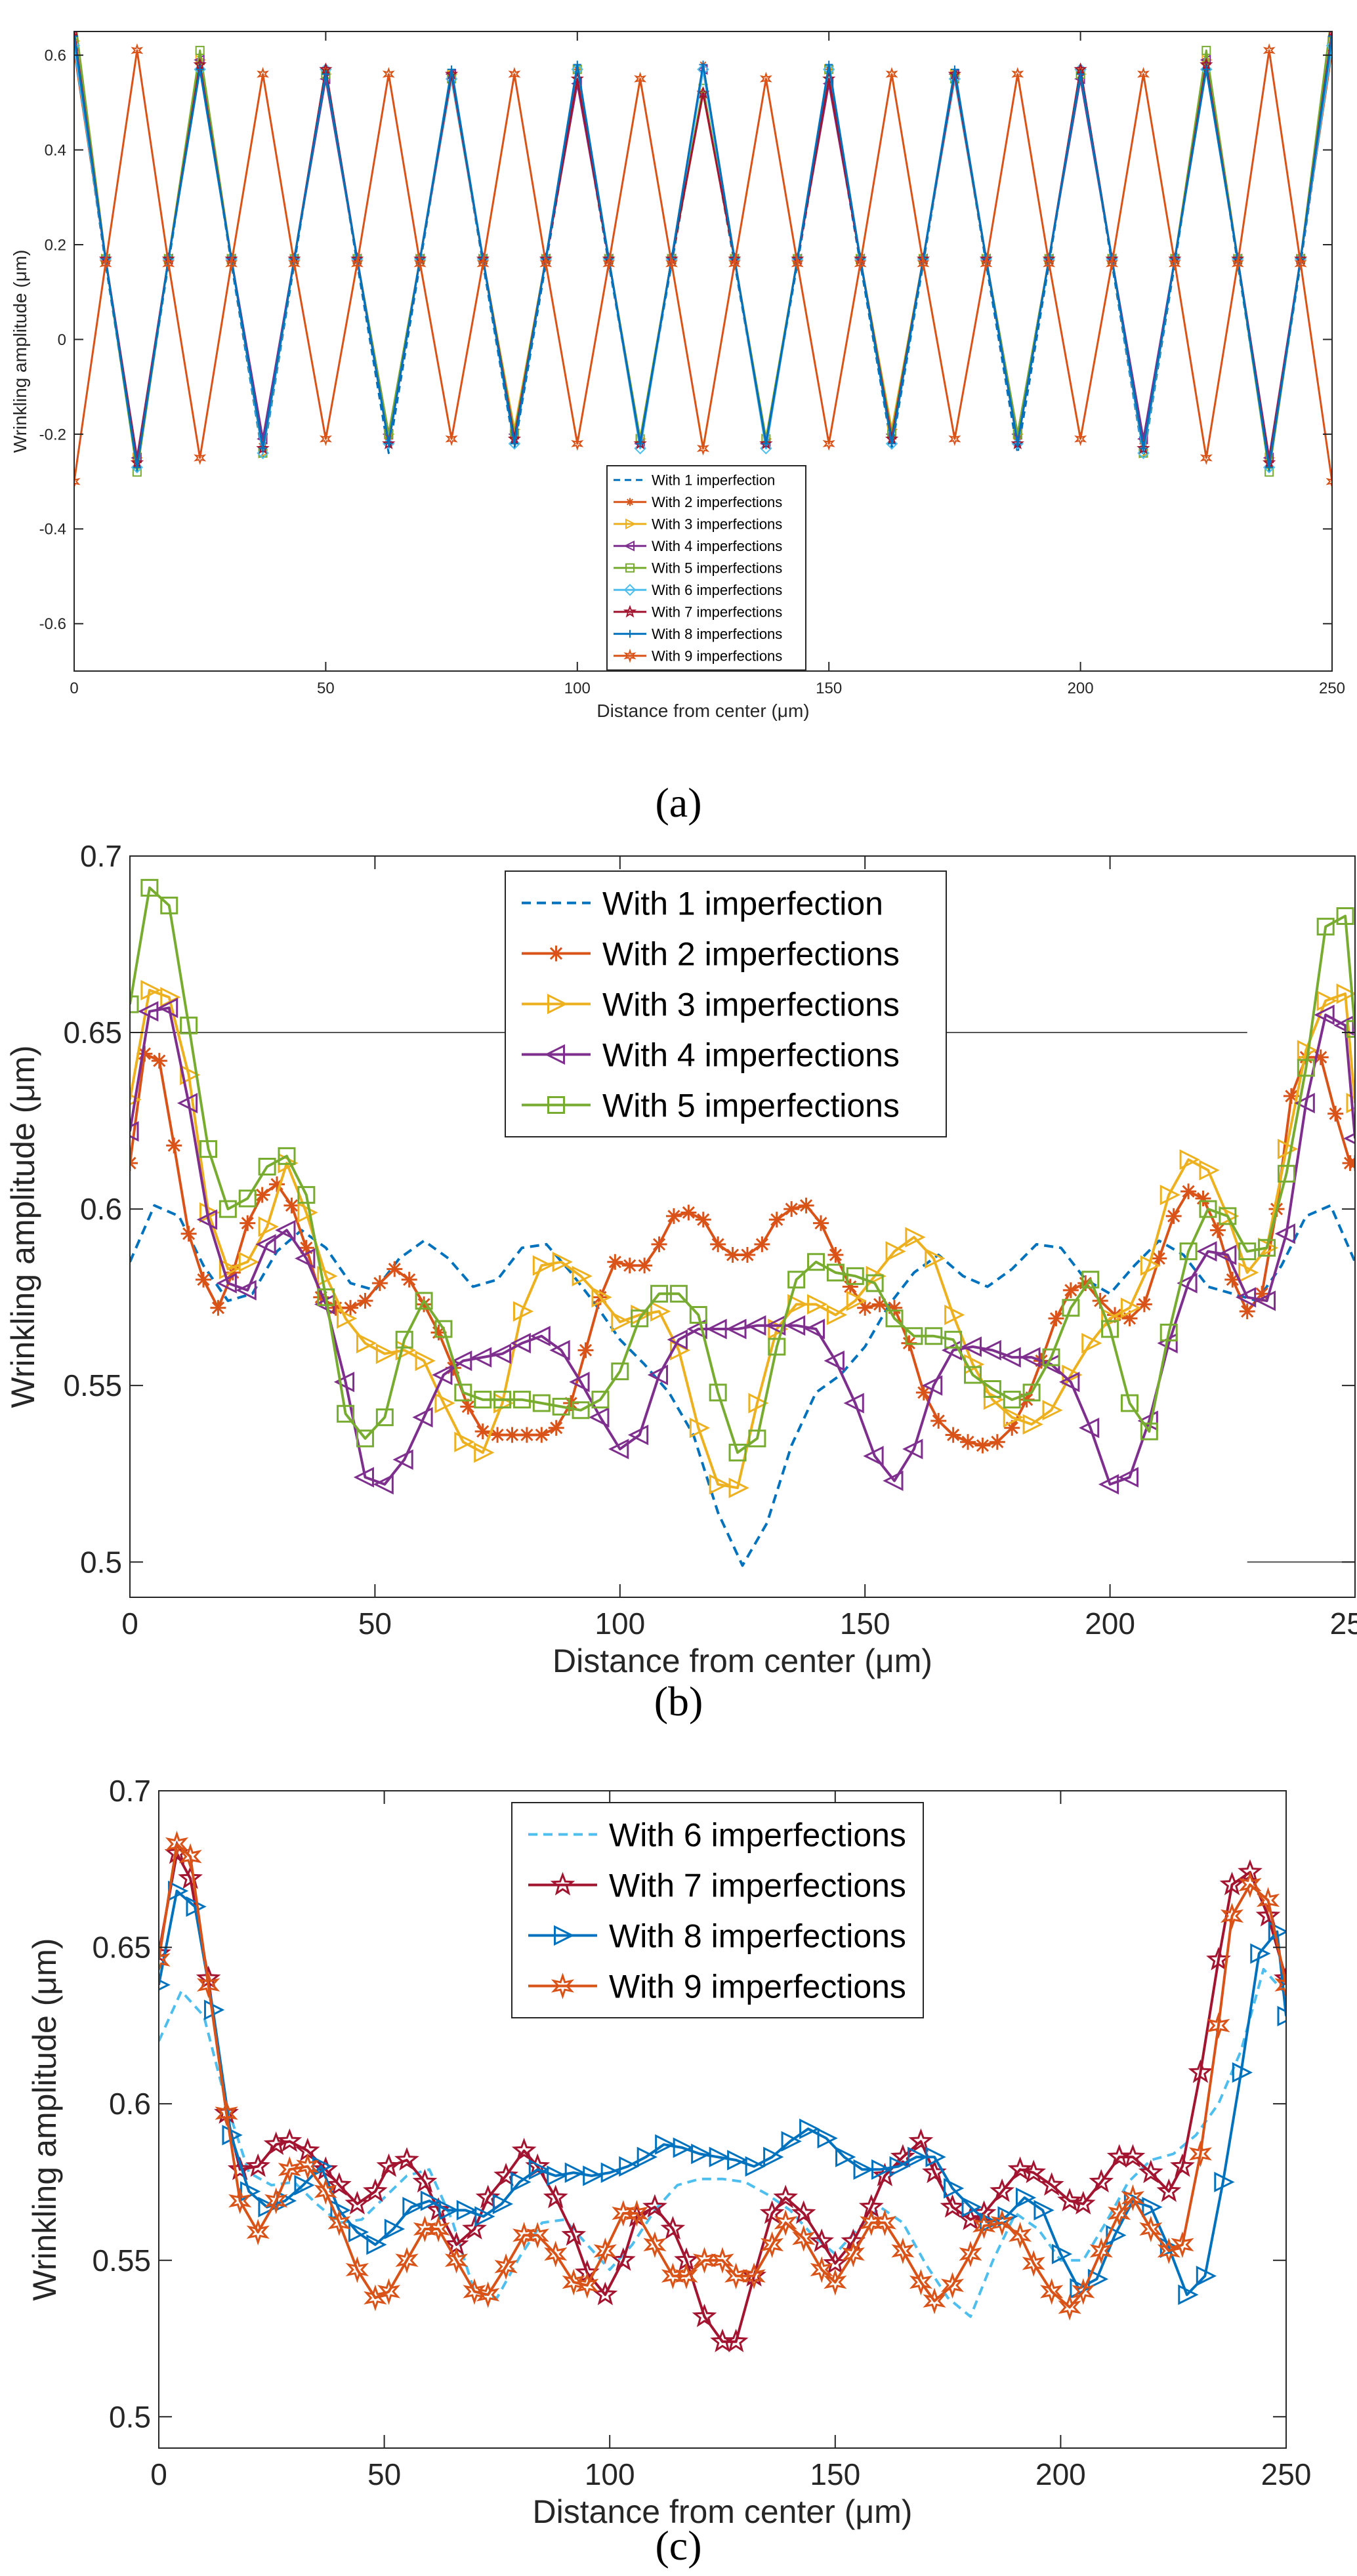 The width and height of the screenshot is (1357, 2576). What do you see at coordinates (742, 1661) in the screenshot?
I see `x-axis-label: Distance from center (μm)` at bounding box center [742, 1661].